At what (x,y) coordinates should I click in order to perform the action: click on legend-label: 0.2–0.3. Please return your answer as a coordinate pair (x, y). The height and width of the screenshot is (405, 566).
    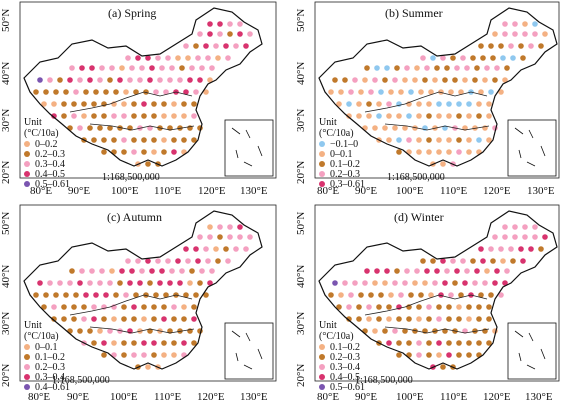
    Looking at the image, I should click on (50, 367).